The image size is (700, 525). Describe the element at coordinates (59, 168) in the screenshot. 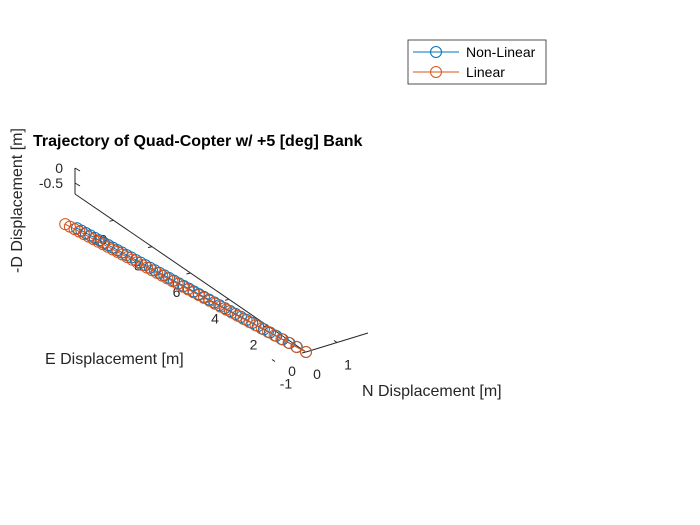

I see `z-tick-label: 0` at that location.